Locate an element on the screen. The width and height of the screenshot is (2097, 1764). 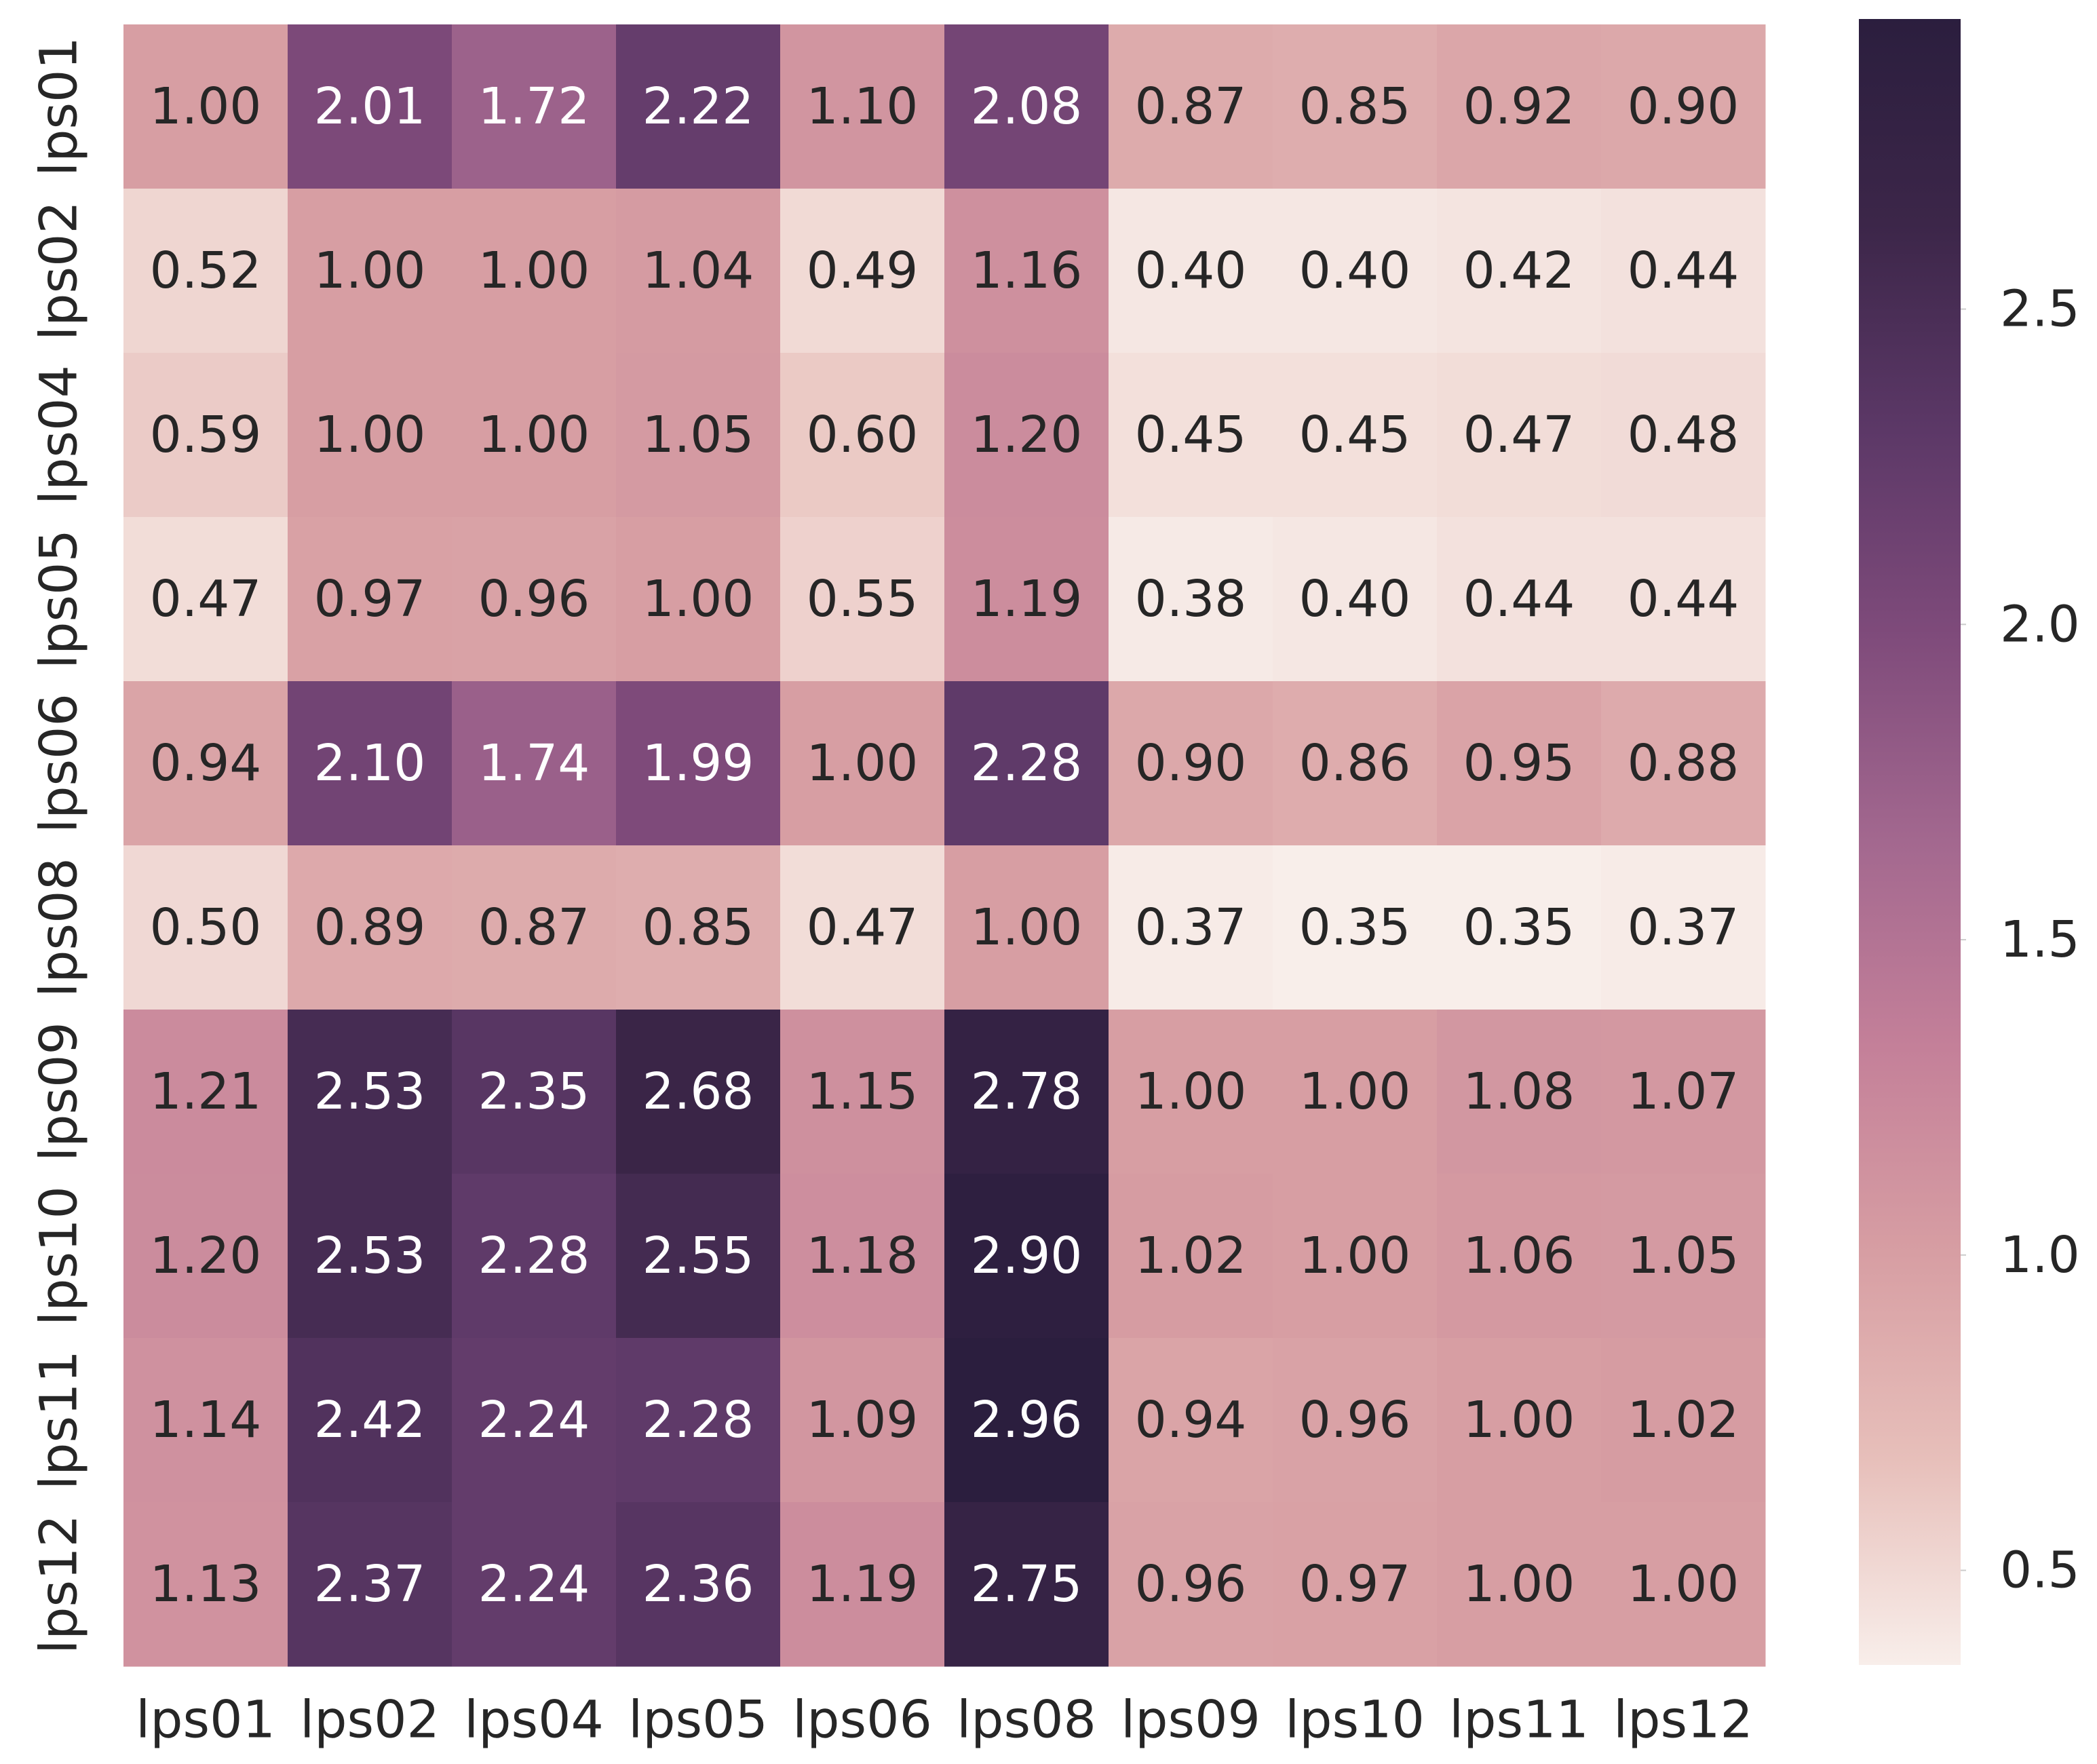
heatmap-cell-lps04-lps08 is located at coordinates (1026, 435).